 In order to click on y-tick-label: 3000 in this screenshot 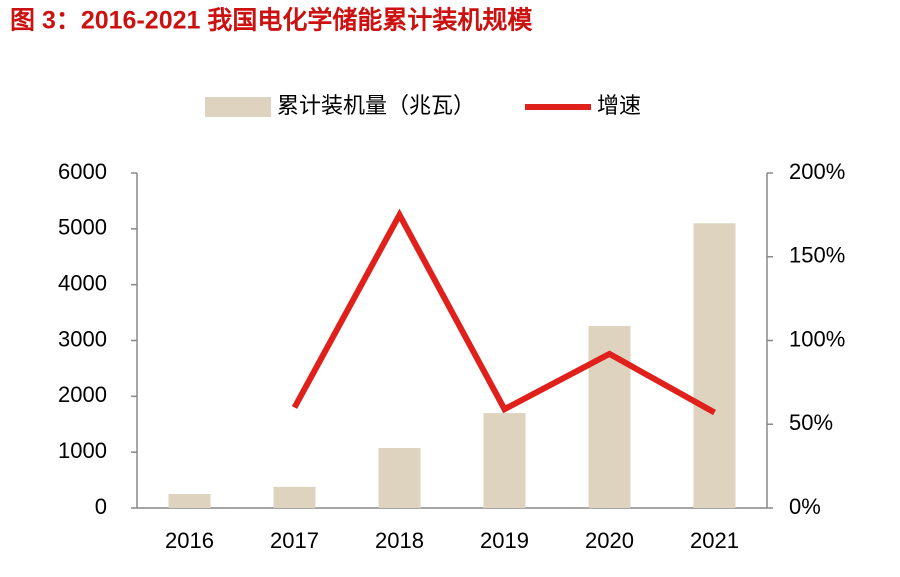, I will do `click(82, 338)`.